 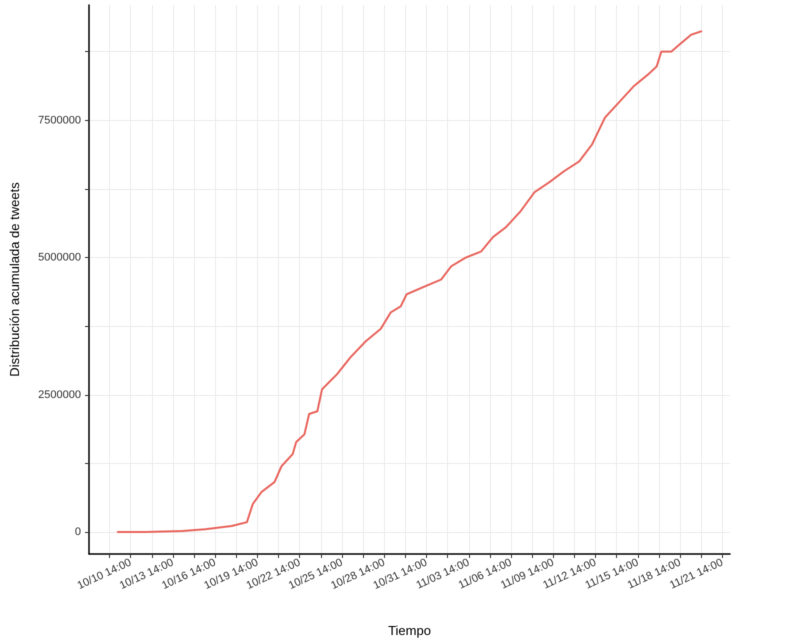 What do you see at coordinates (59, 258) in the screenshot?
I see `y-tick-label: 5000000` at bounding box center [59, 258].